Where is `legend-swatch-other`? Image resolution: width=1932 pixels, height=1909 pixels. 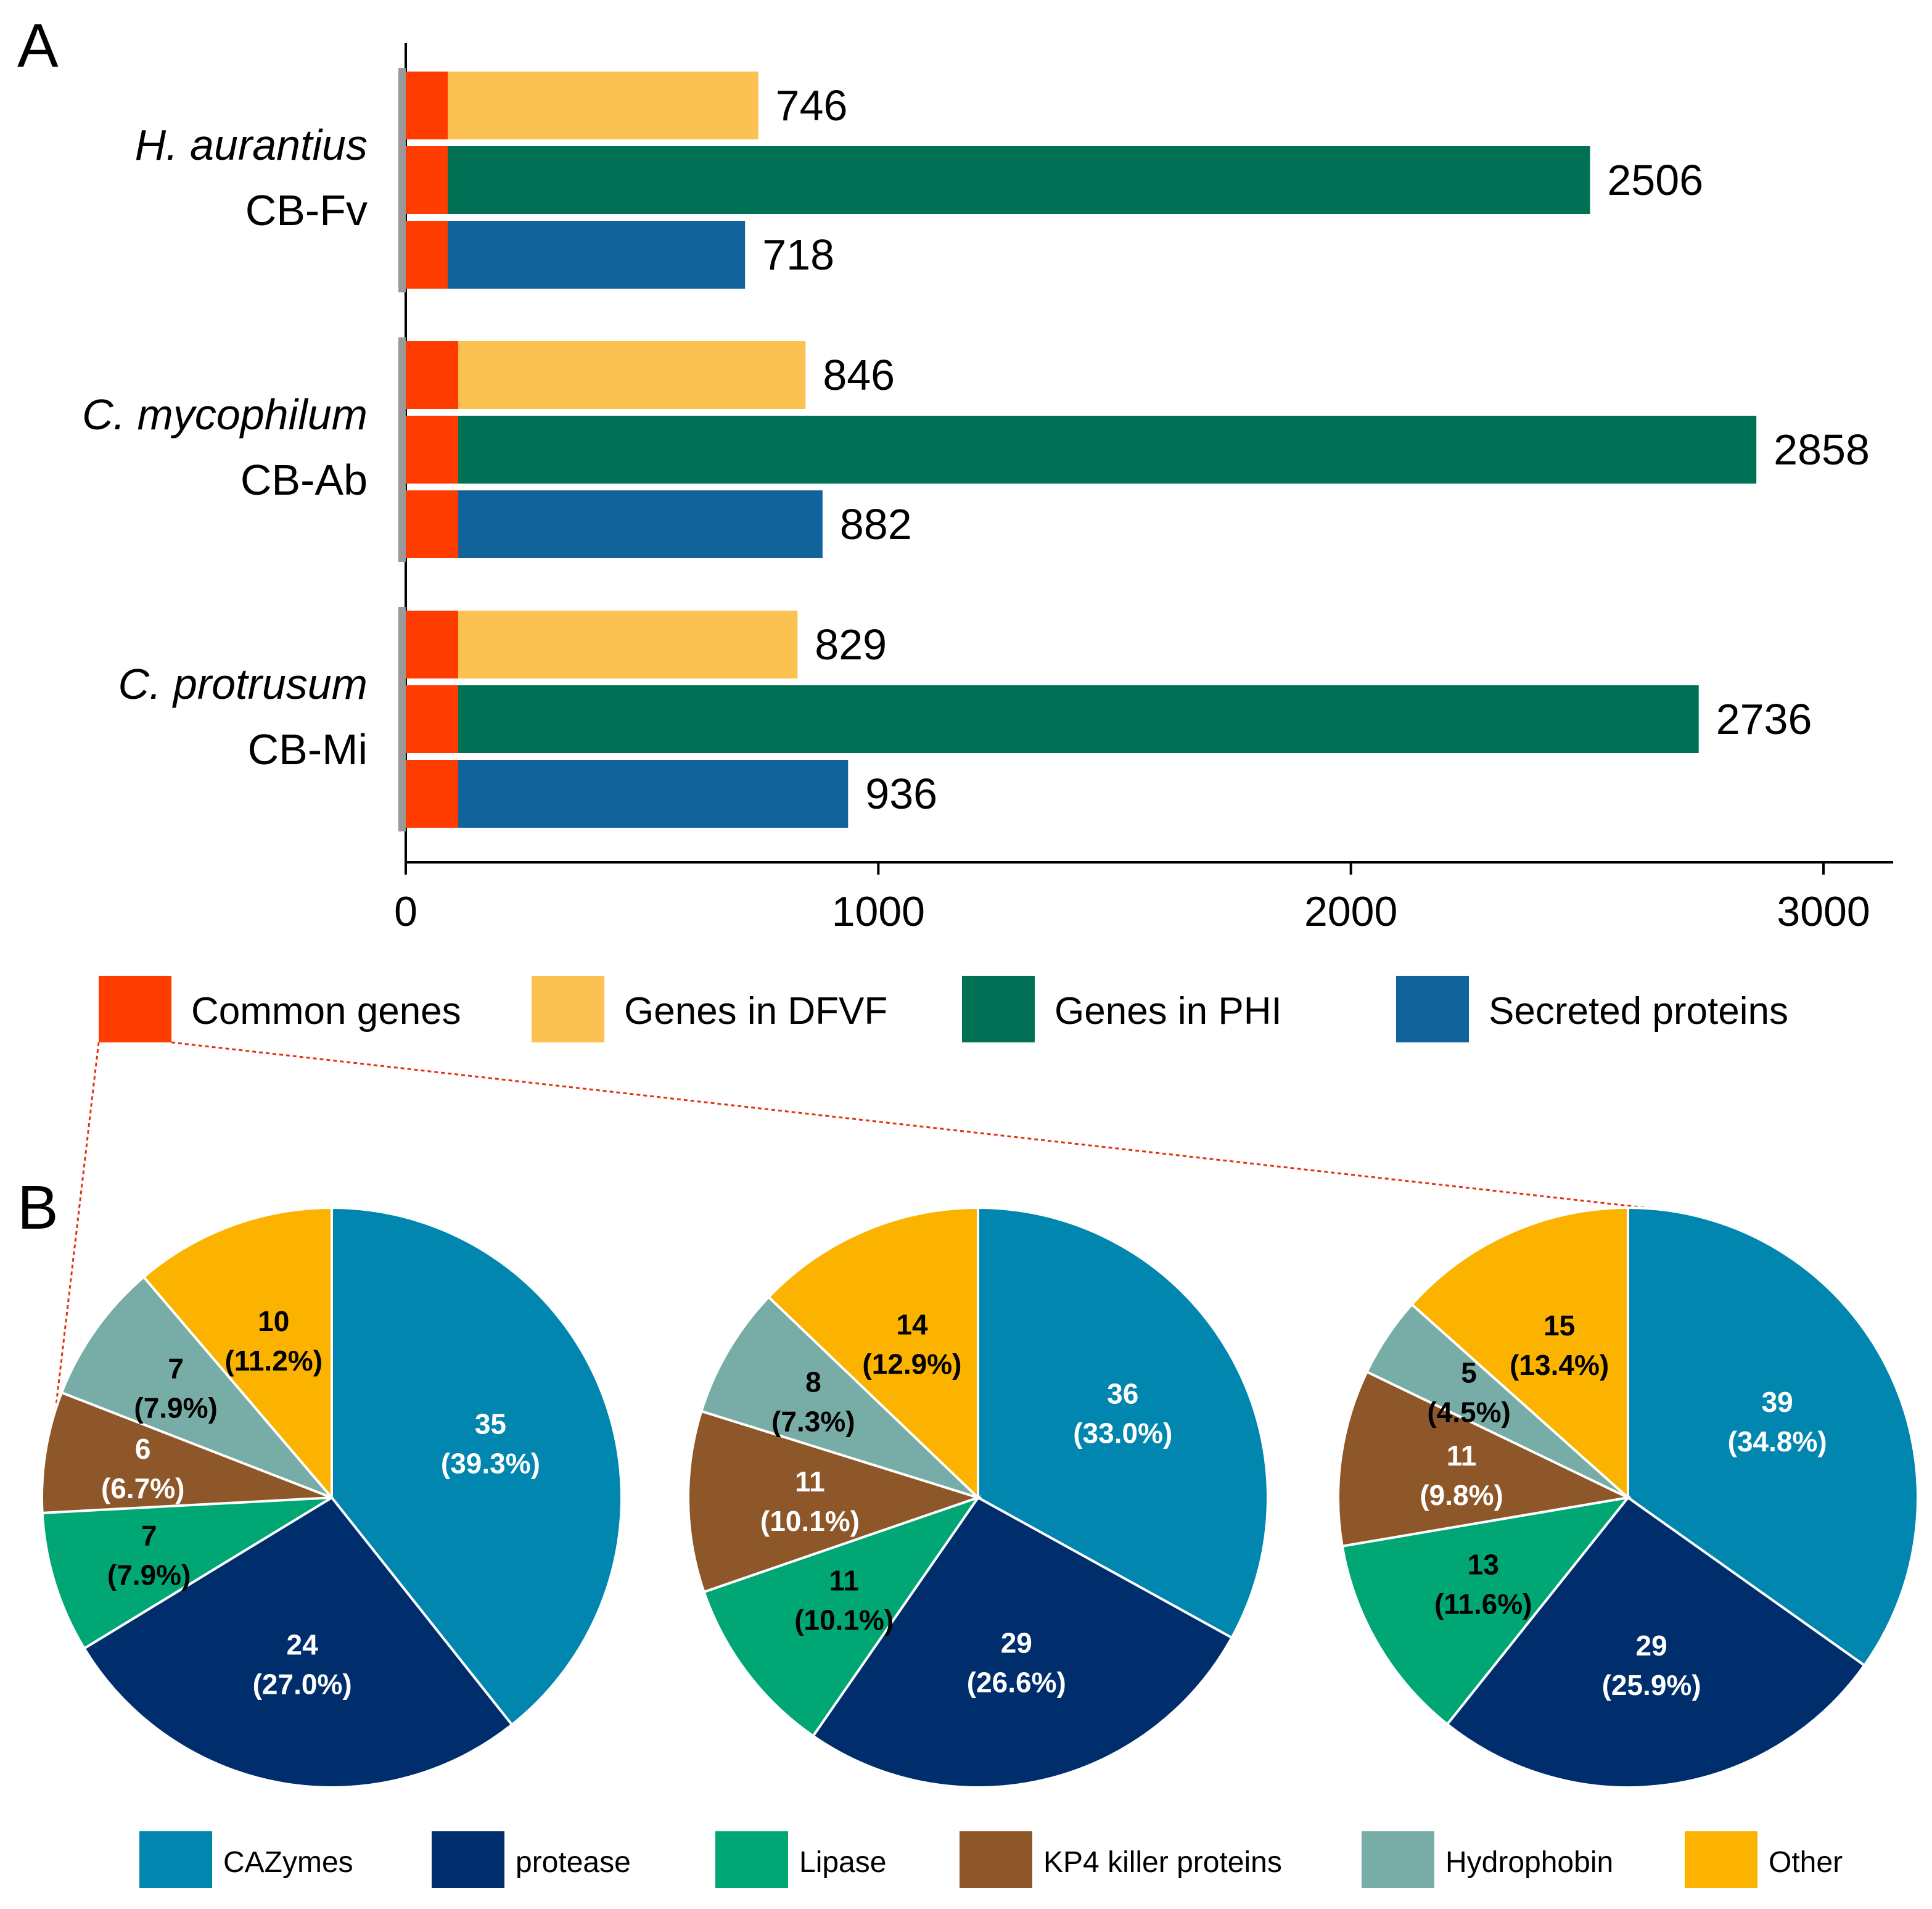
legend-swatch-other is located at coordinates (1721, 1859).